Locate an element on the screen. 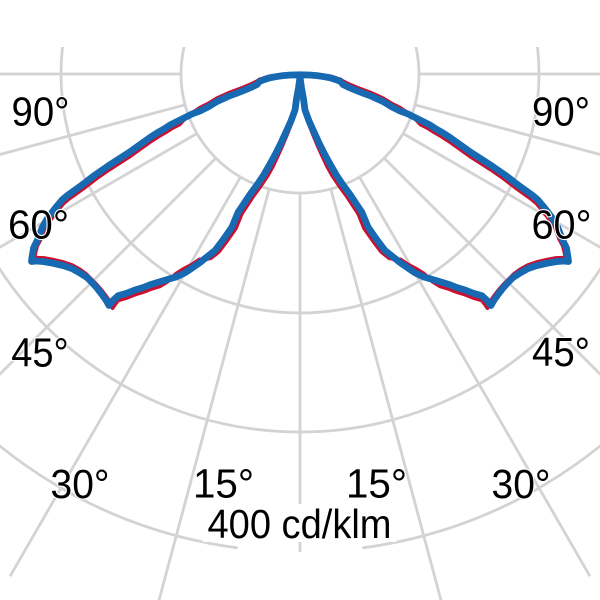 This screenshot has width=600, height=600. svg-text: 400 cd/klm is located at coordinates (300, 524).